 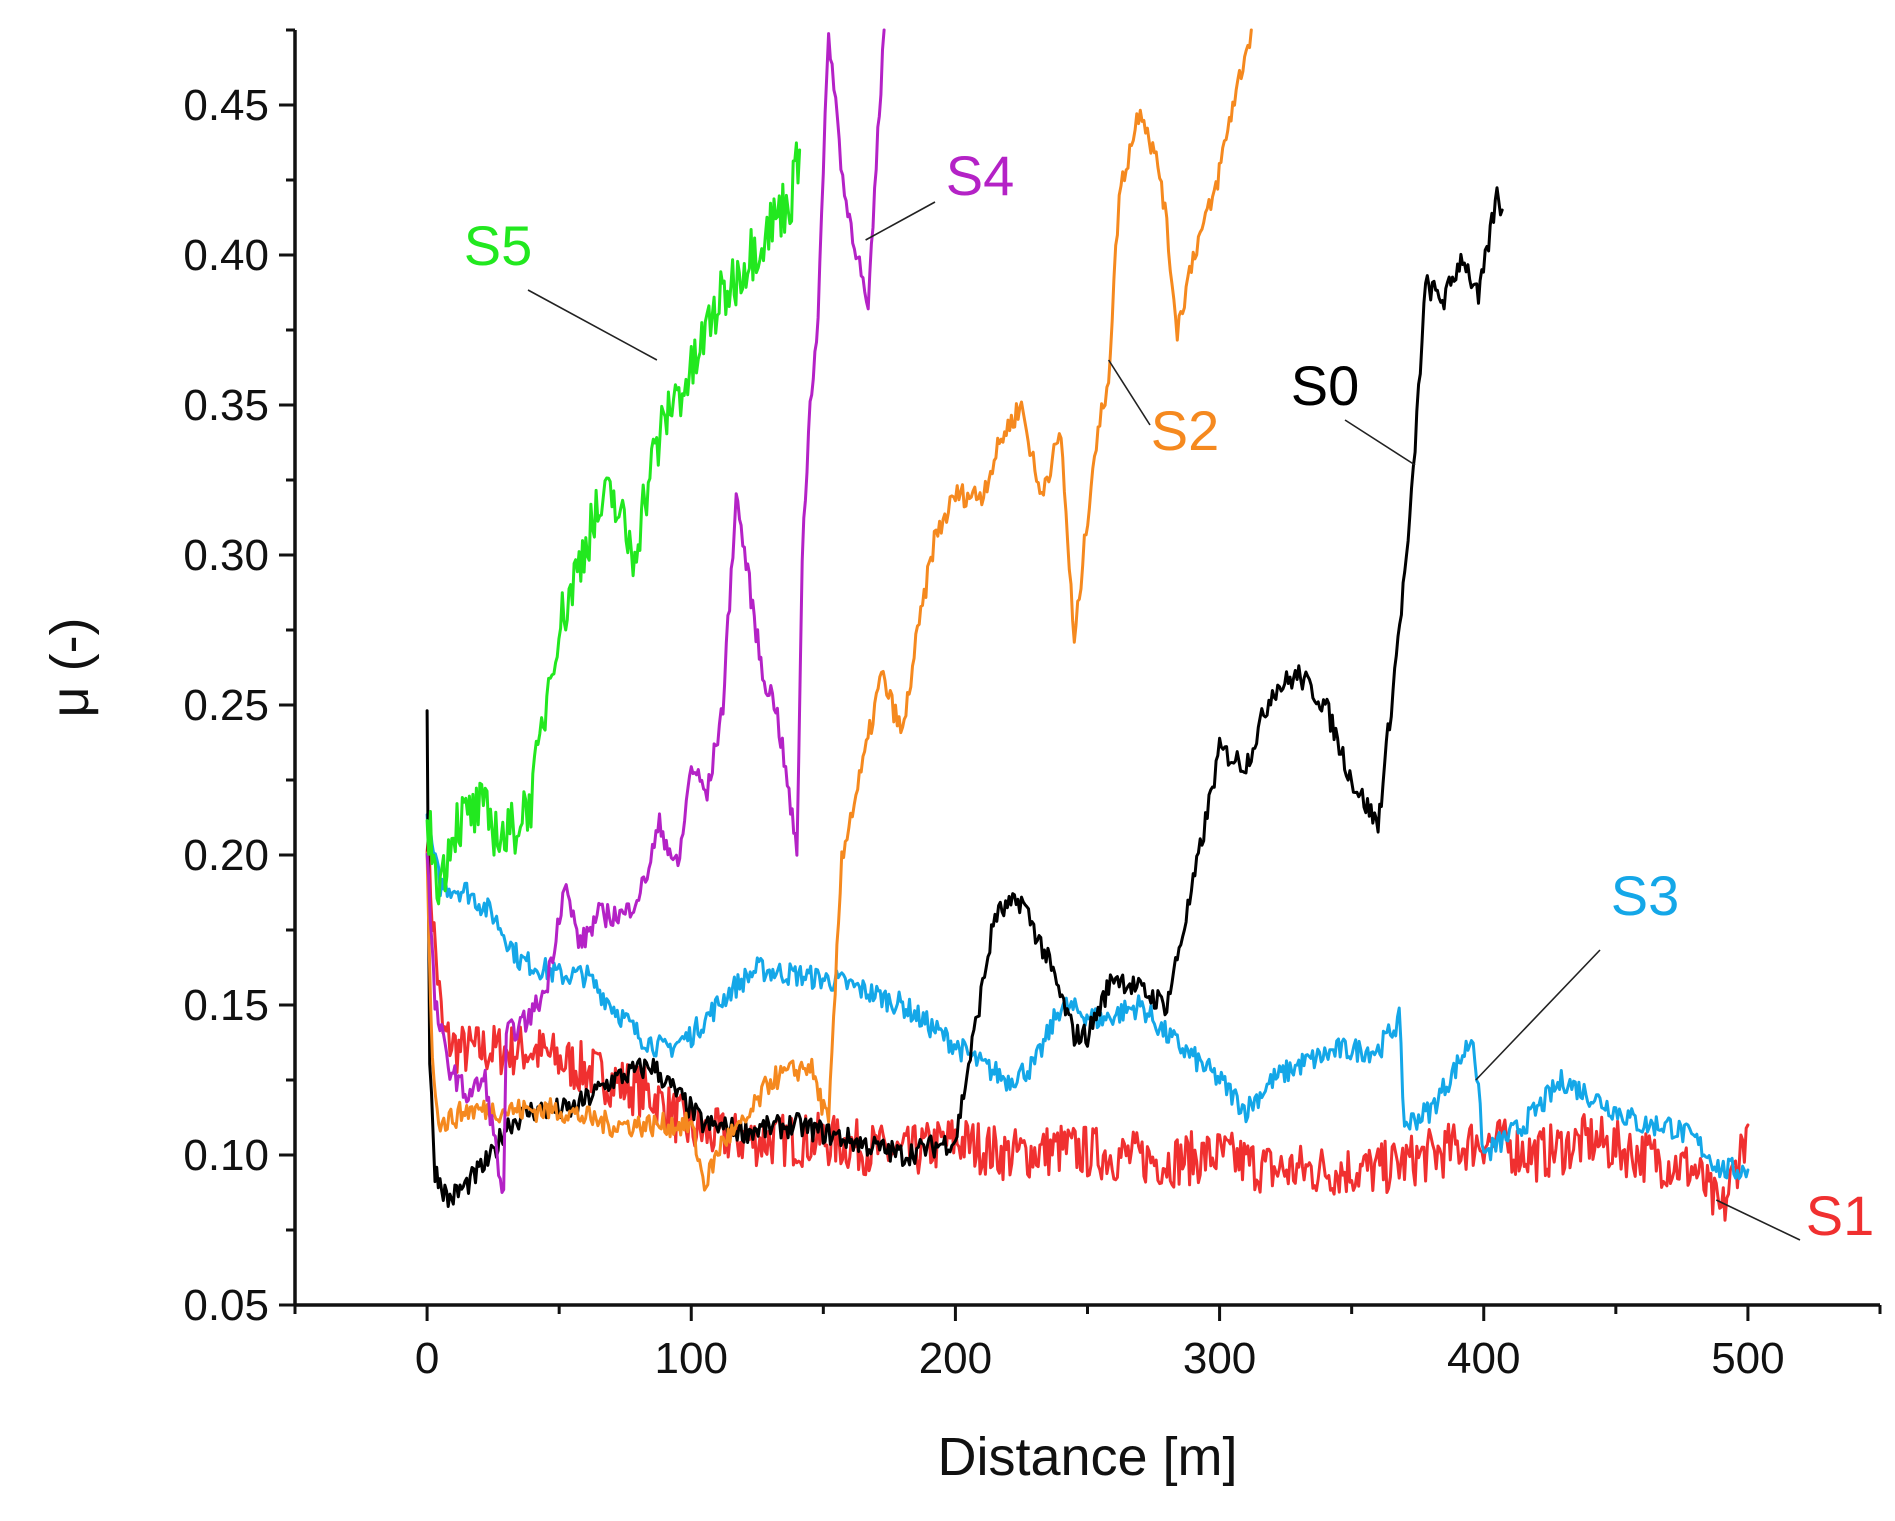 I want to click on y-tick-label: 0.20, so click(x=226, y=855).